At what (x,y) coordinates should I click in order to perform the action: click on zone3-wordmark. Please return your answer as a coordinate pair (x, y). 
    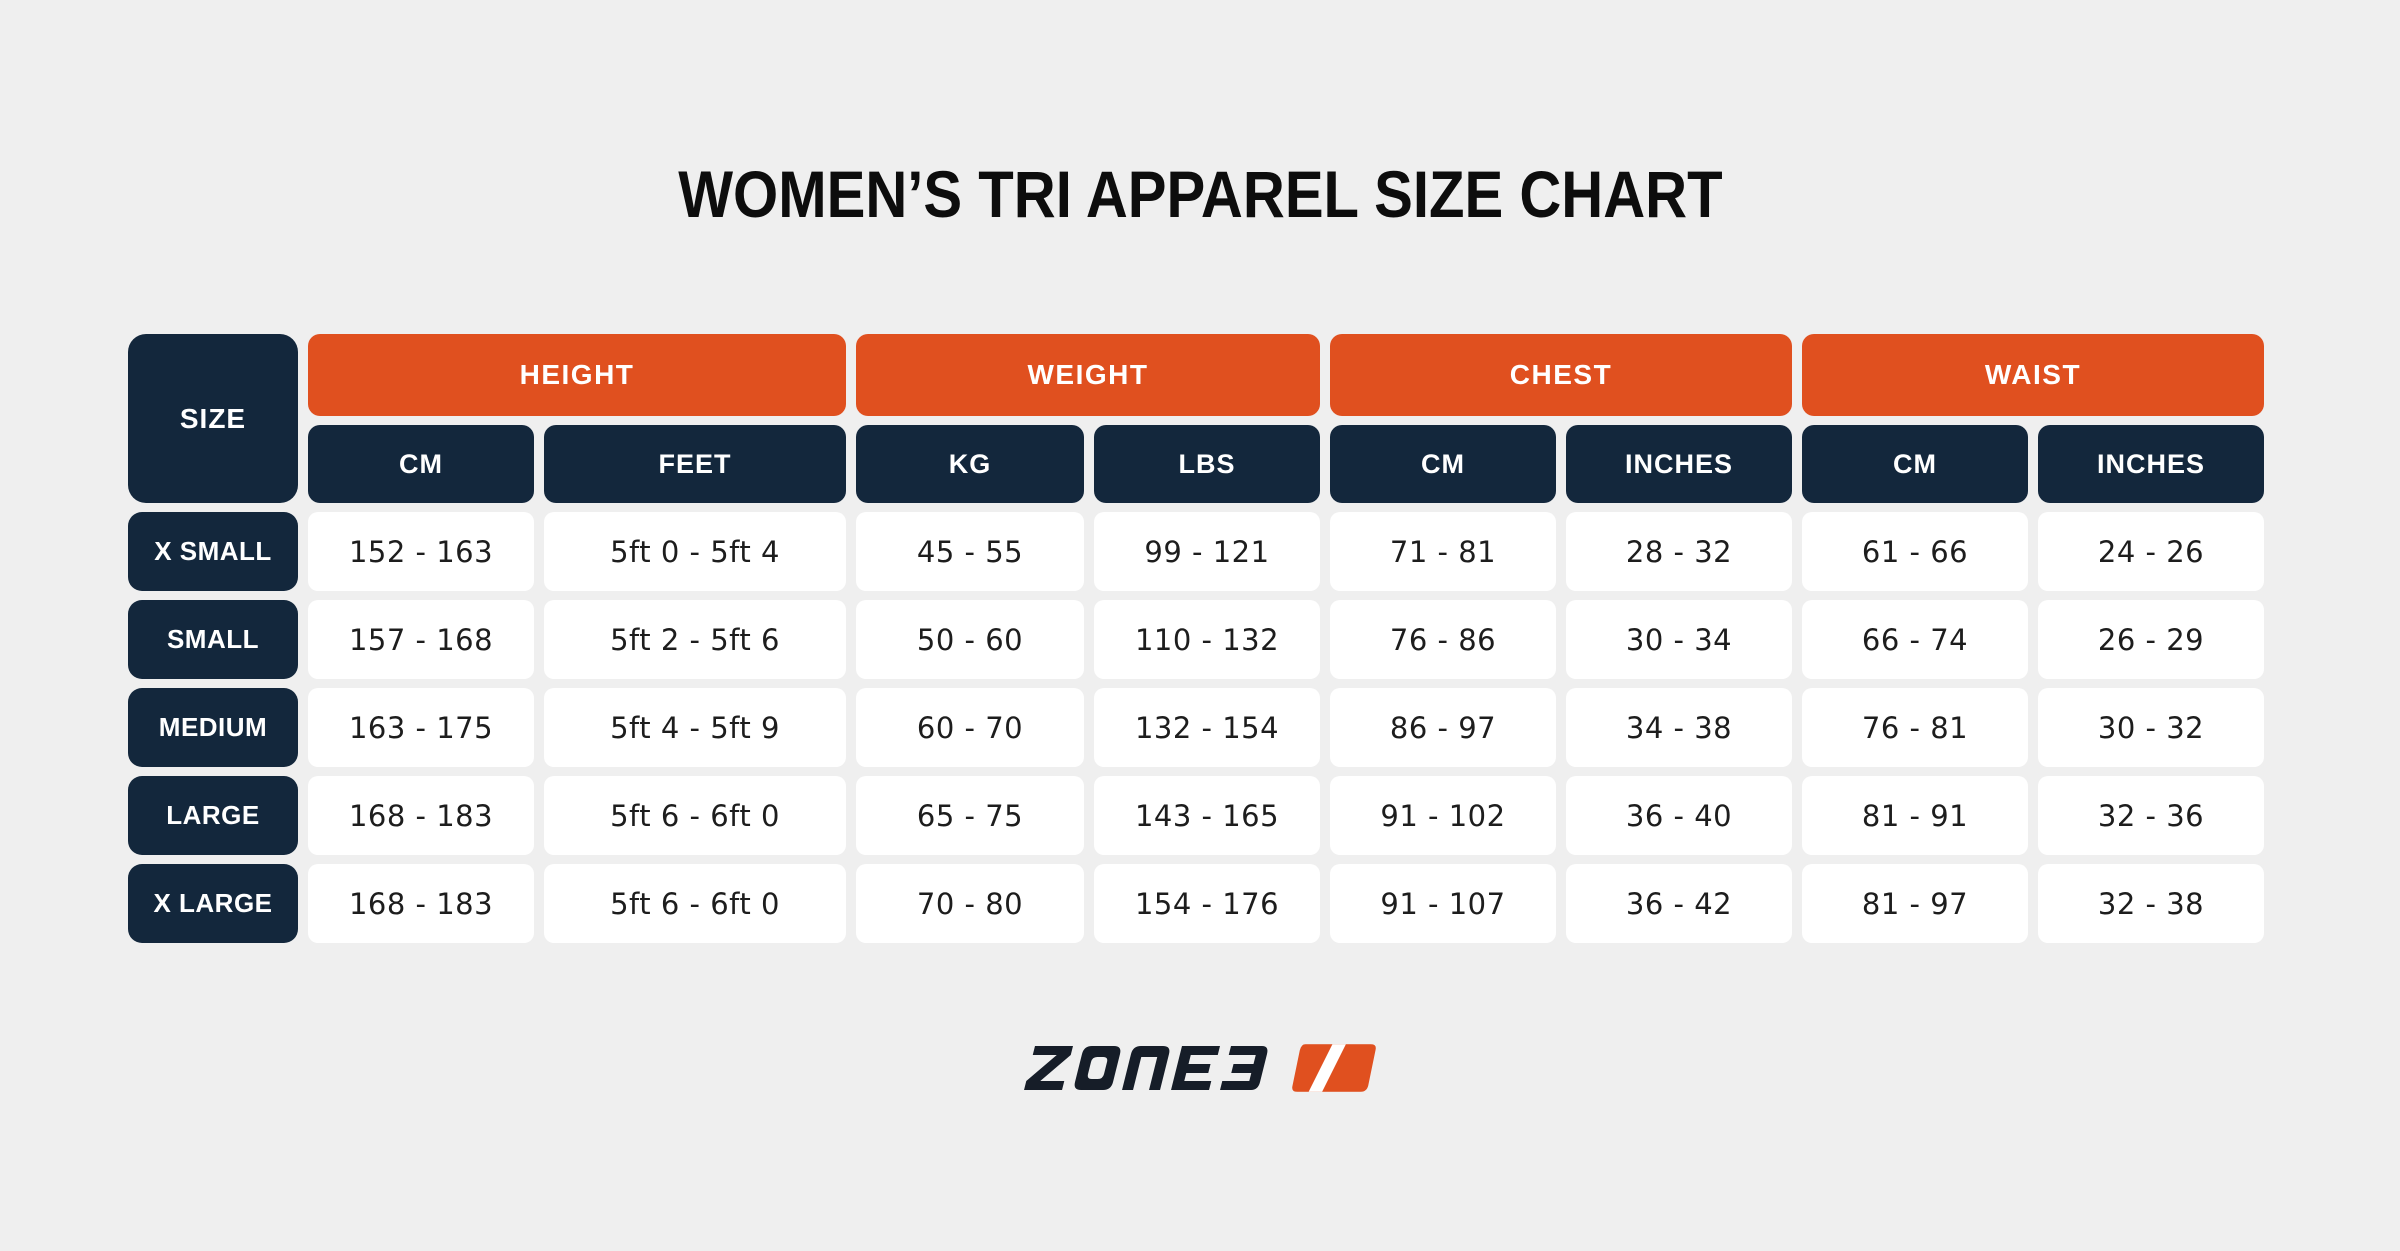
    Looking at the image, I should click on (1146, 1068).